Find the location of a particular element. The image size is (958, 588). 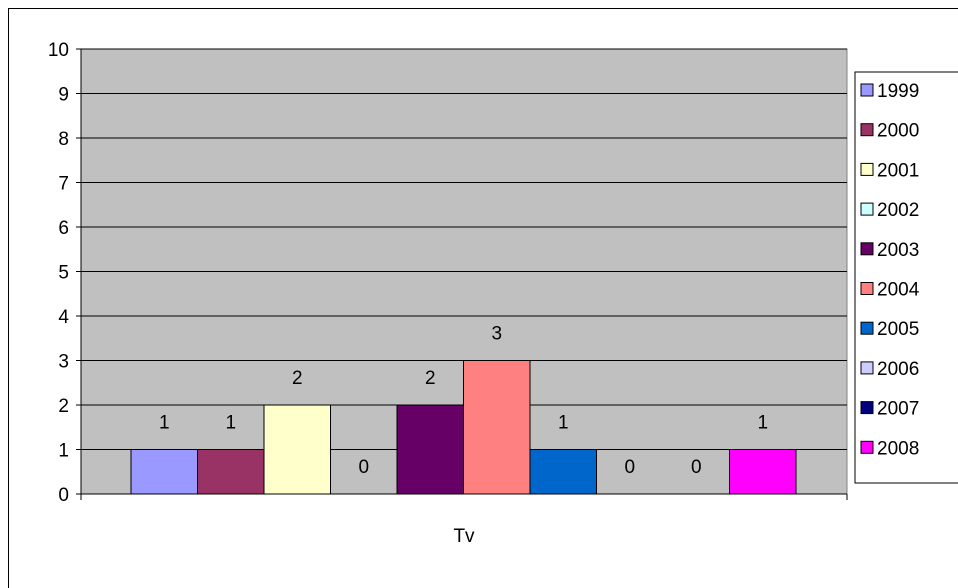

data-label-1999: 1 is located at coordinates (164, 423).